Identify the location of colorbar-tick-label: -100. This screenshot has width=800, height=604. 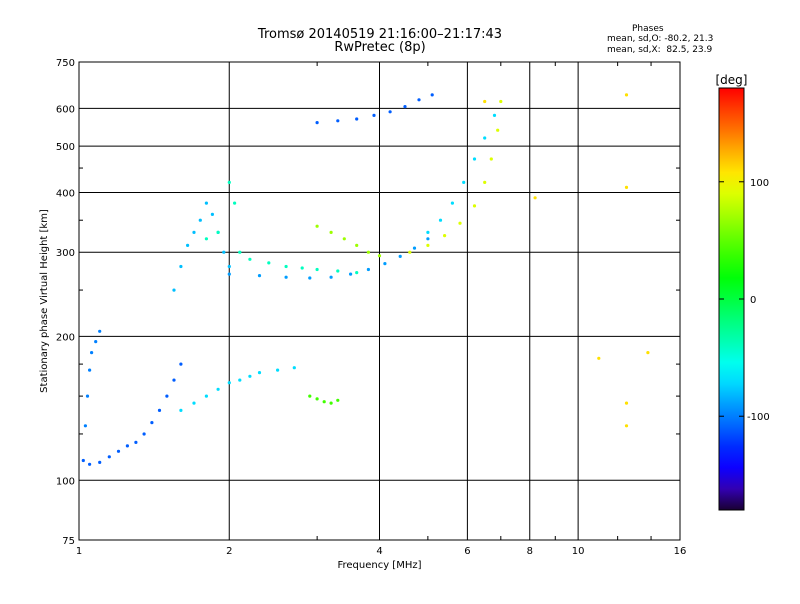
(758, 417).